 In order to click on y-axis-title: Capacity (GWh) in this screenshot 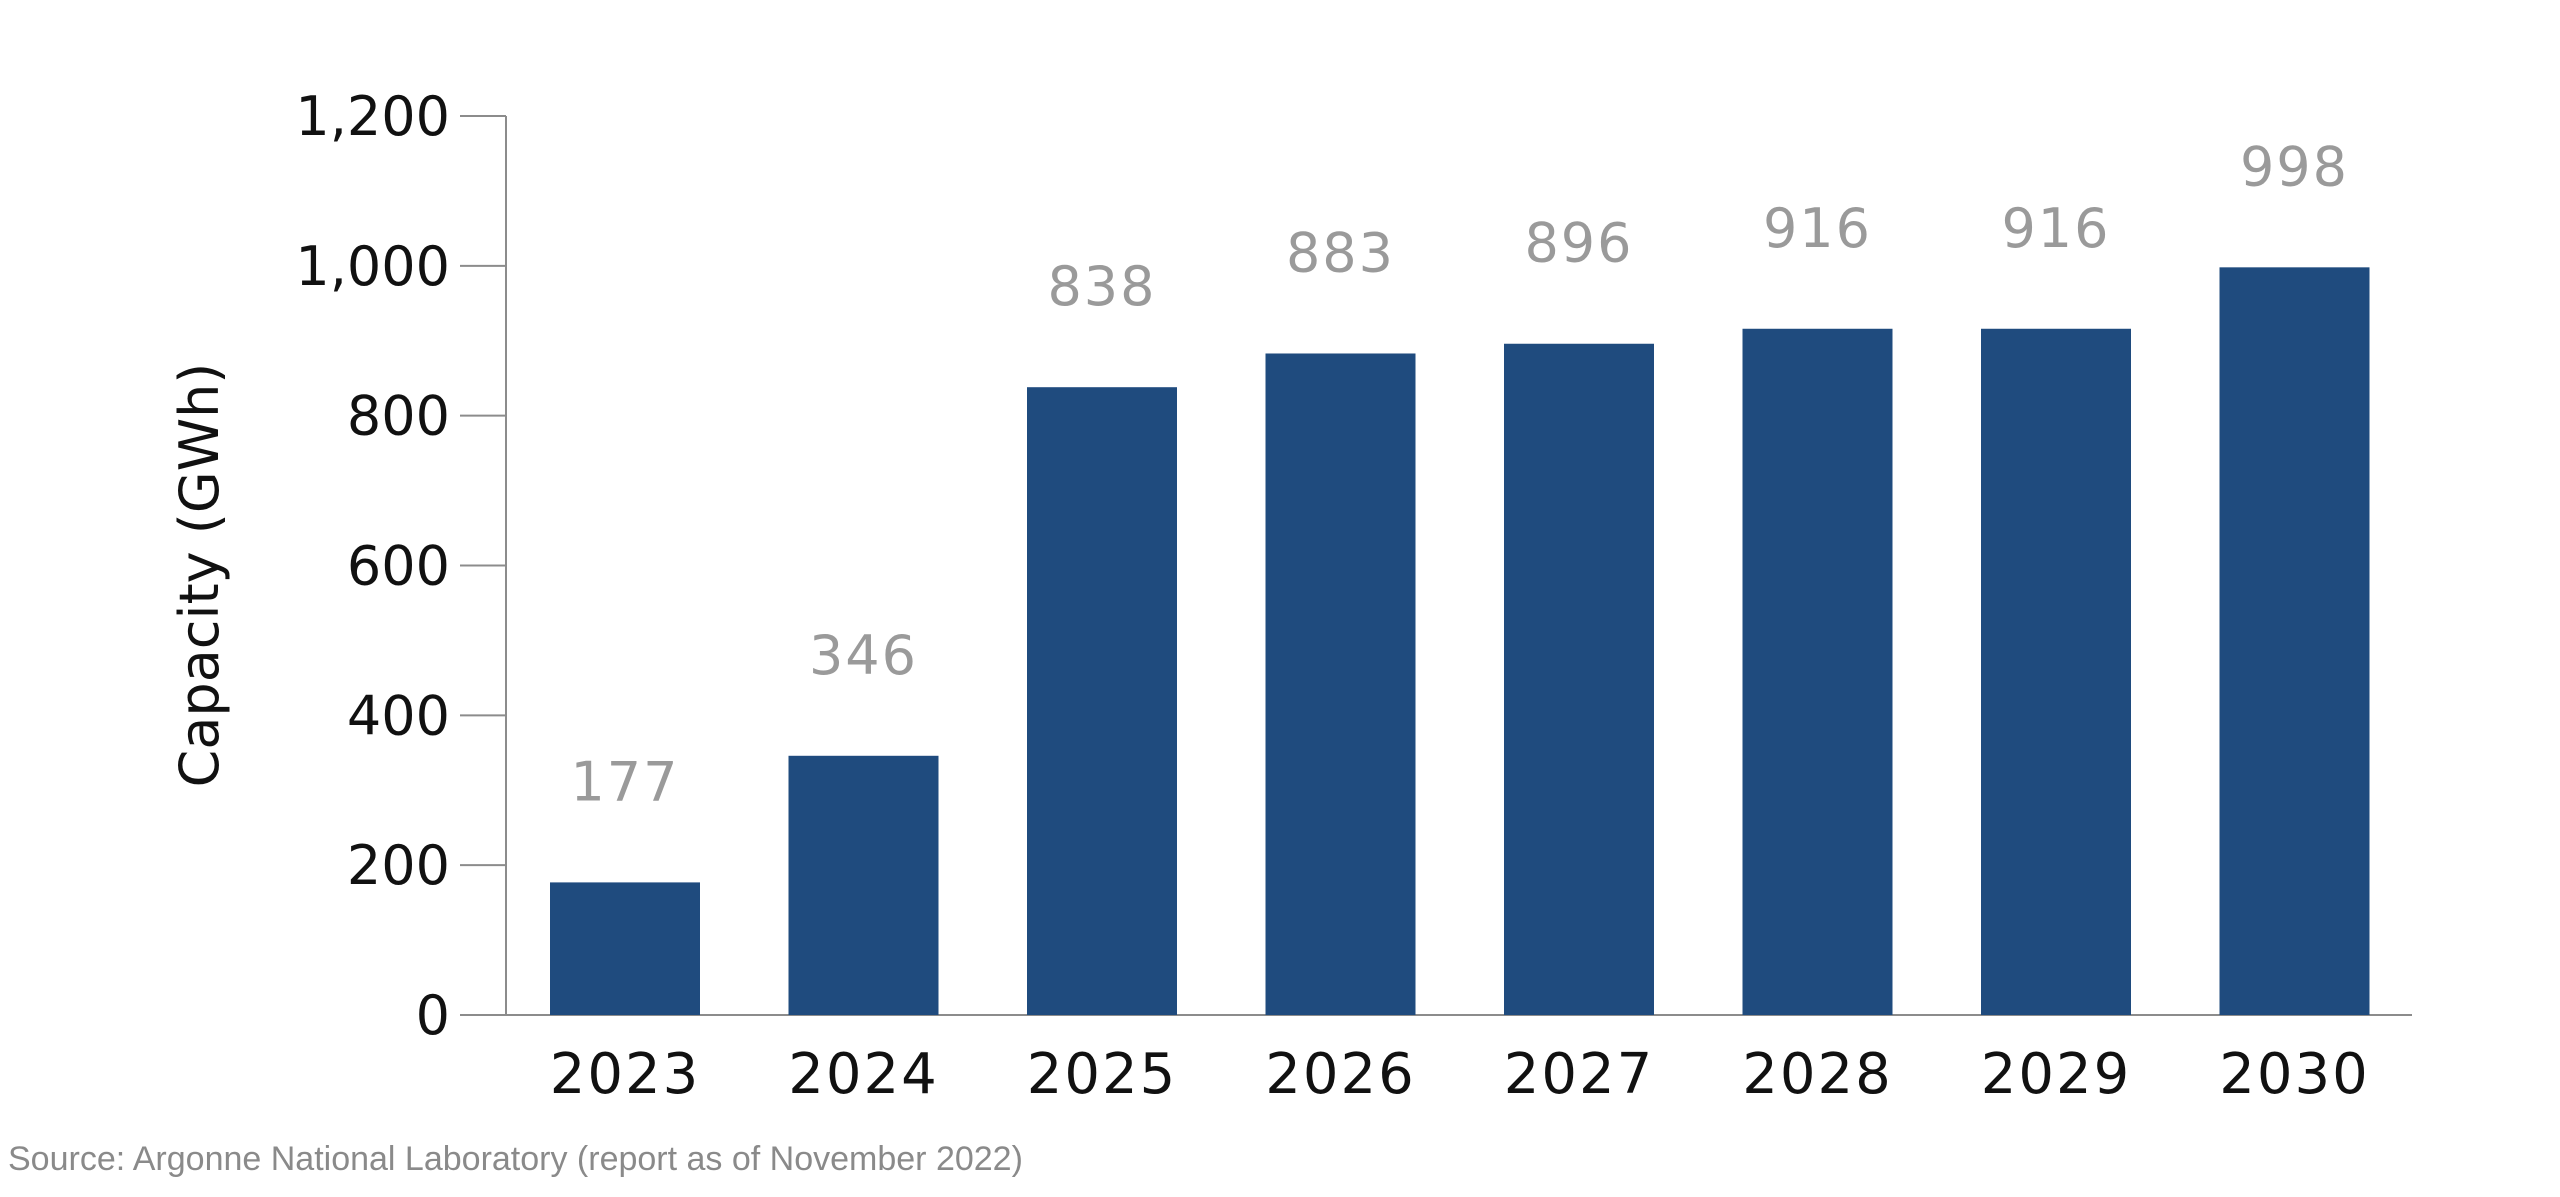, I will do `click(199, 575)`.